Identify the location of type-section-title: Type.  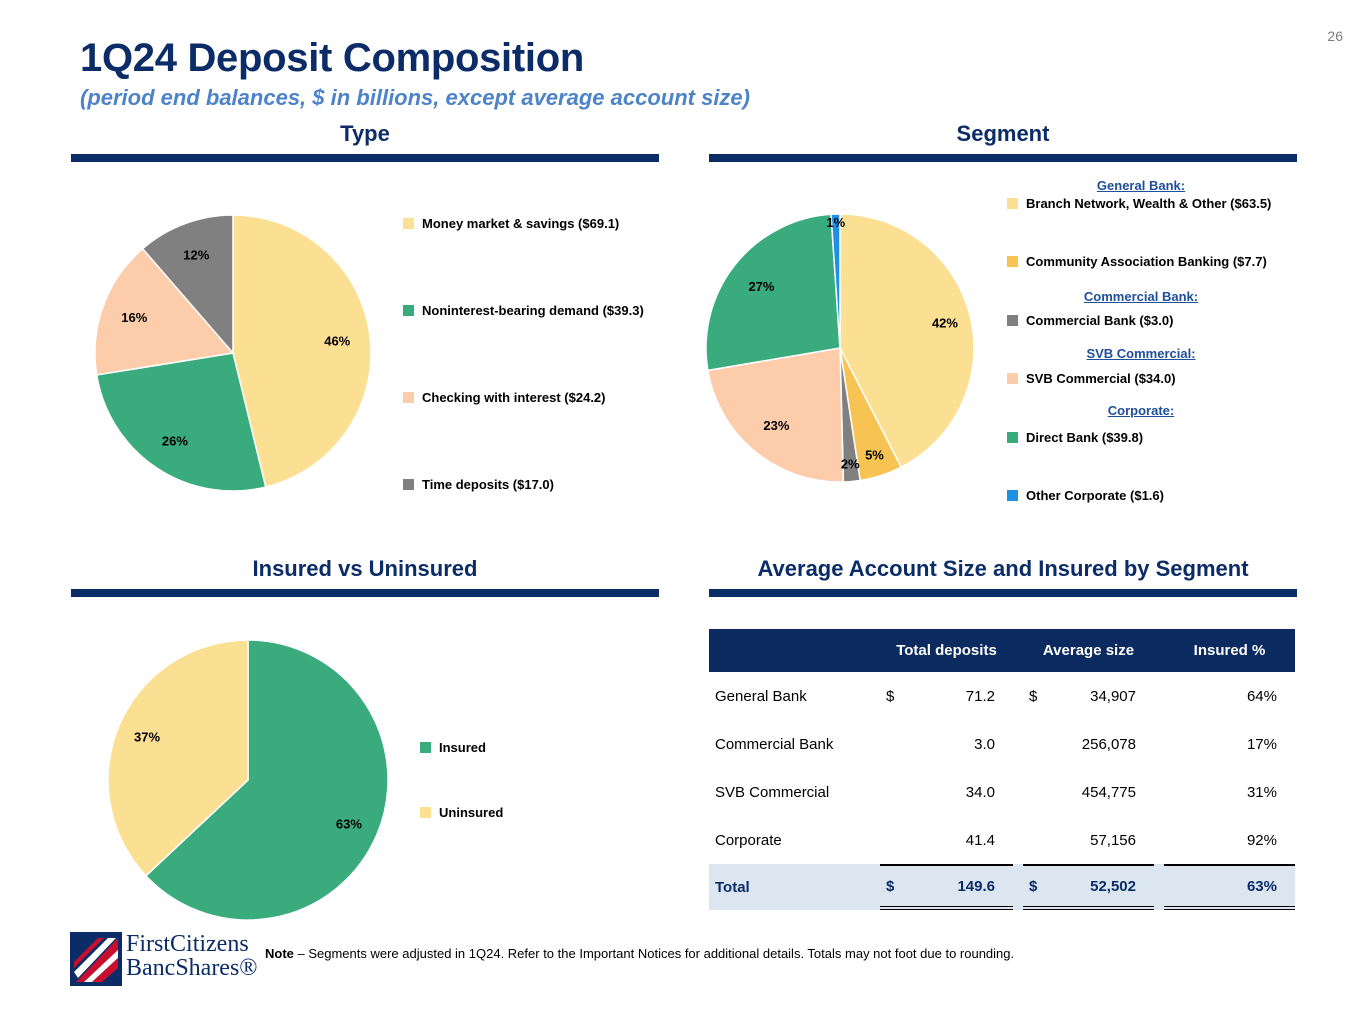
(365, 133).